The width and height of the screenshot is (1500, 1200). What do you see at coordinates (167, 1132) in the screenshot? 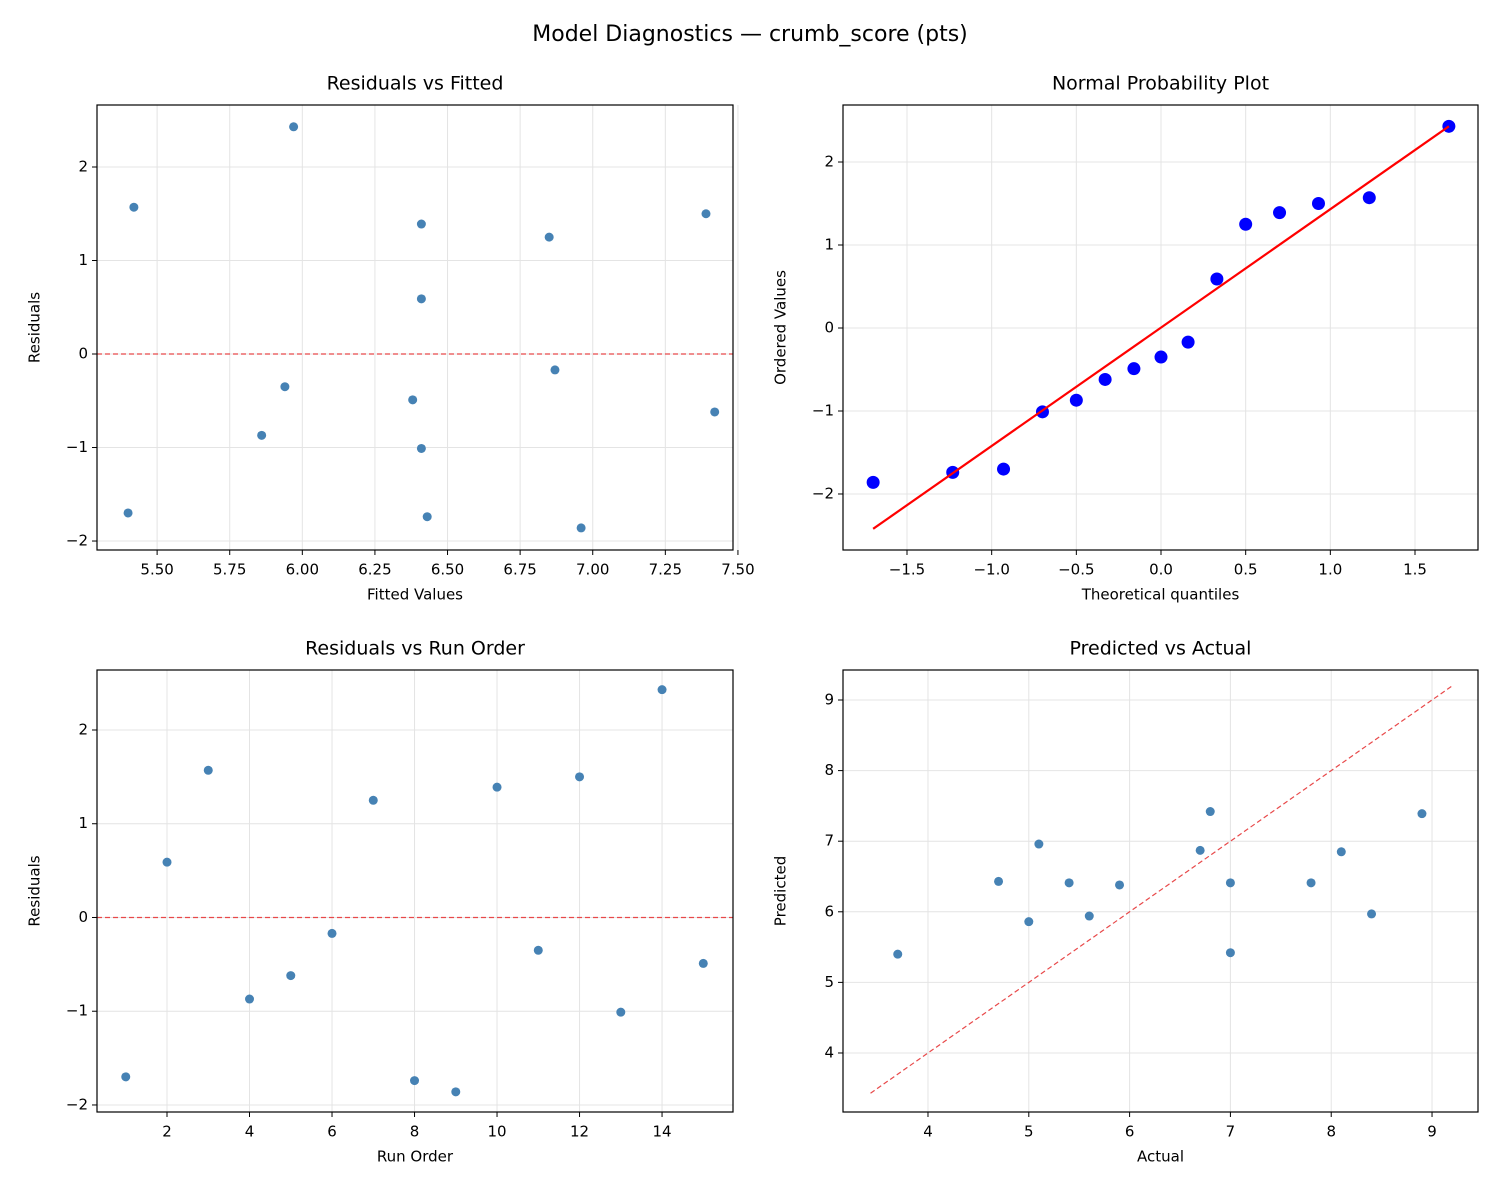
I see `x-tick-label: 2` at bounding box center [167, 1132].